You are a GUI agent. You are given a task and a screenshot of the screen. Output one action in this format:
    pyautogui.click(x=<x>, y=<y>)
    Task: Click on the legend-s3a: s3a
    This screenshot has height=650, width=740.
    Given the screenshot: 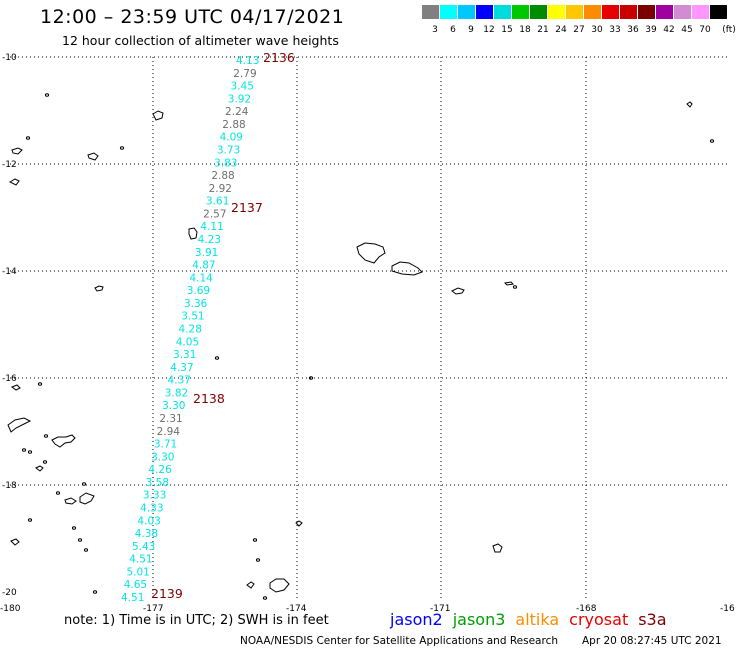 What is the action you would take?
    pyautogui.click(x=652, y=619)
    